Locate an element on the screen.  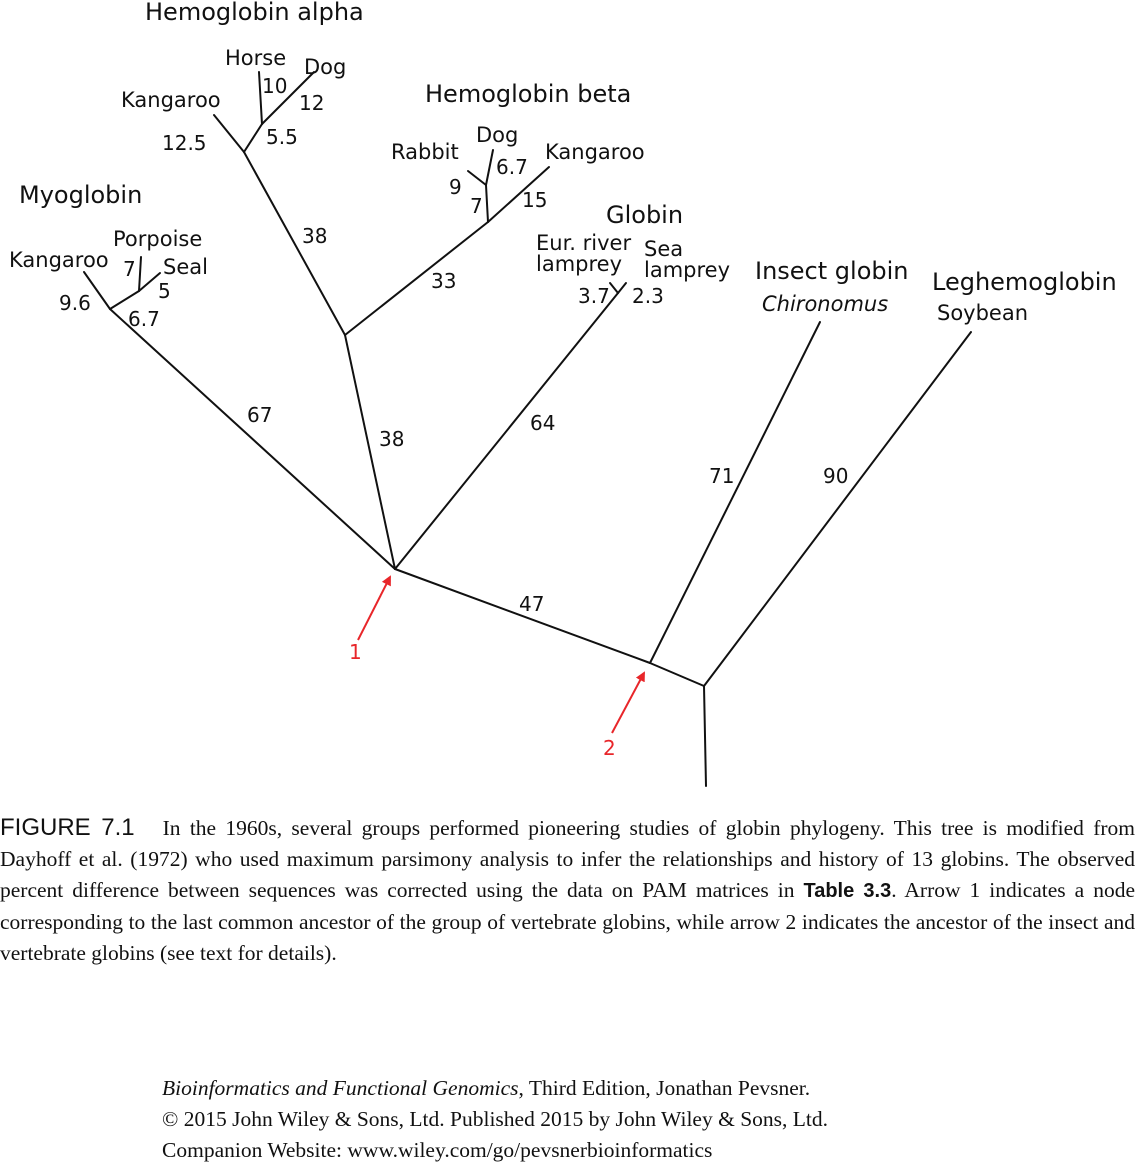
species-beta-dog: Dog is located at coordinates (497, 135).